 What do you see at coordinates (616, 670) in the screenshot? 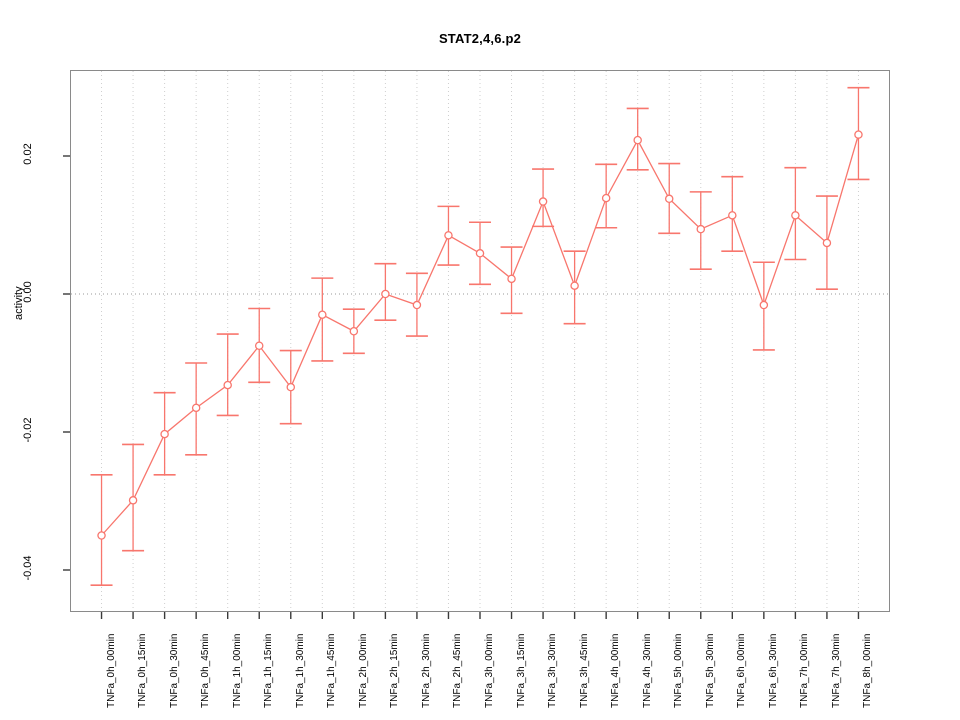
I see `x-tick-label: TNFa_4h_00min` at bounding box center [616, 670].